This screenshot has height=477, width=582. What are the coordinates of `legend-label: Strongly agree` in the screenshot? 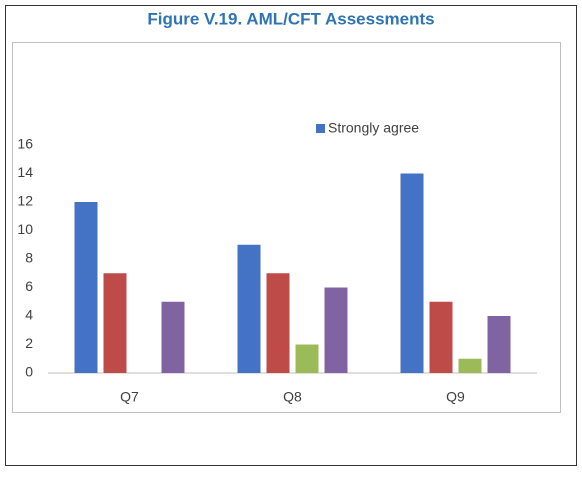 It's located at (373, 128).